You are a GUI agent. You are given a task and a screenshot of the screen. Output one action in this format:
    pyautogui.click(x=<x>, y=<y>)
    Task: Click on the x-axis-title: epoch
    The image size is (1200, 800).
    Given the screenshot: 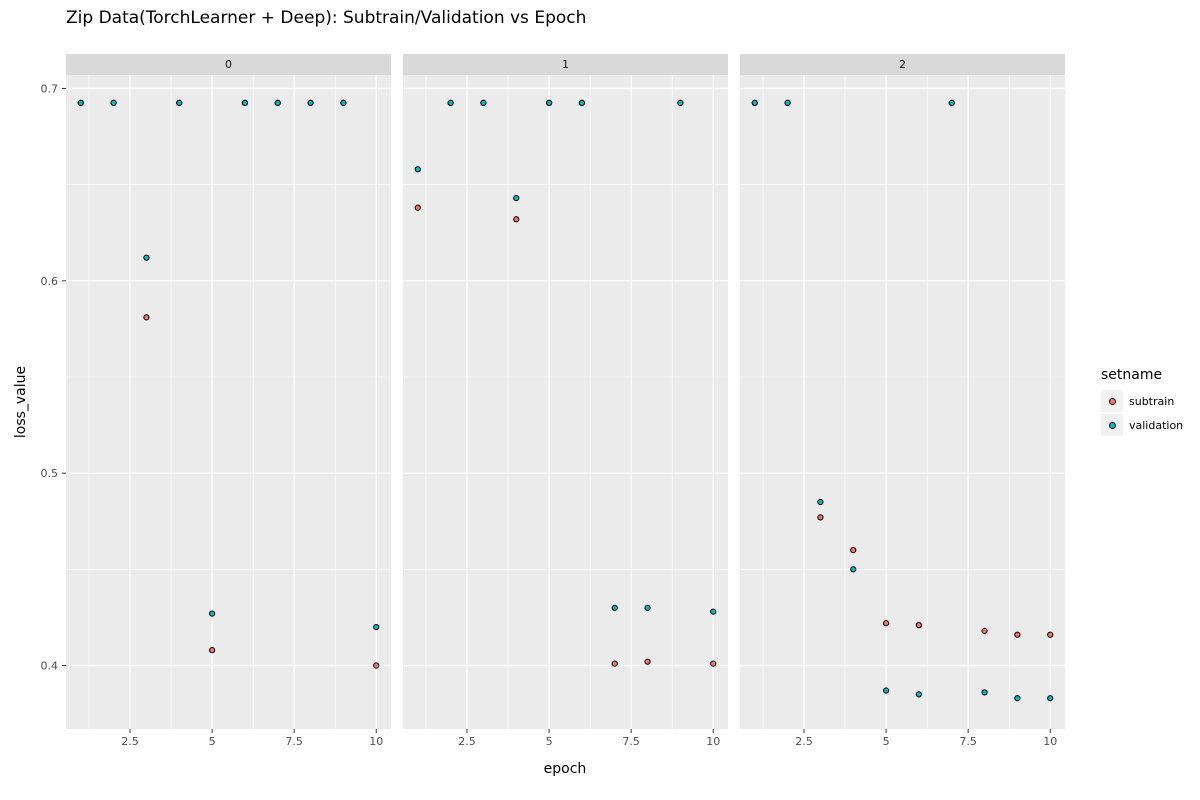 What is the action you would take?
    pyautogui.click(x=565, y=769)
    